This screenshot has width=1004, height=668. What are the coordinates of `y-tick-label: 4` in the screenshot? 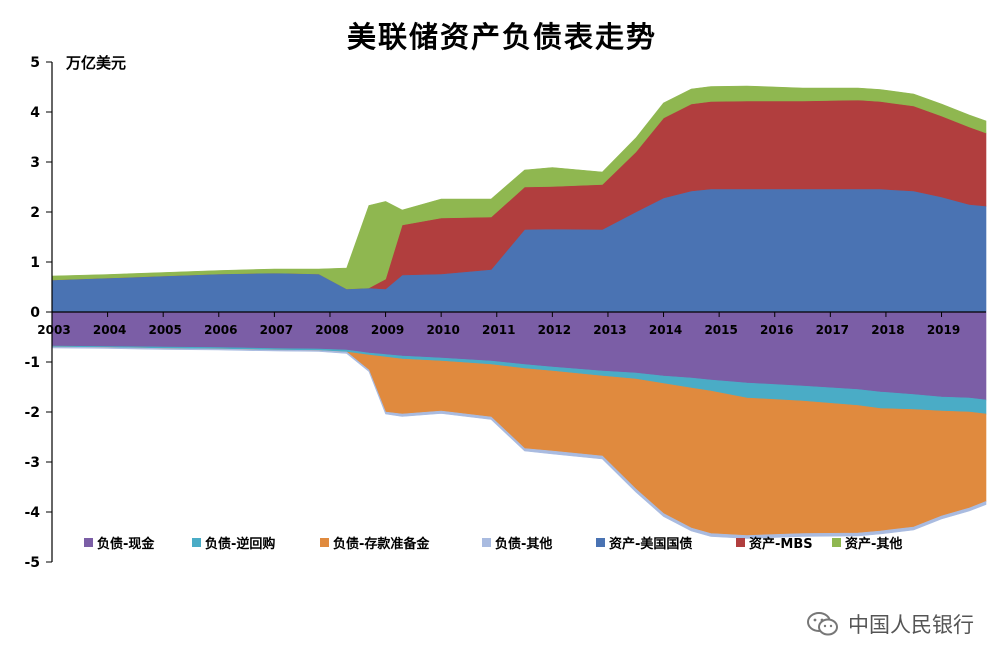 It's located at (35, 113).